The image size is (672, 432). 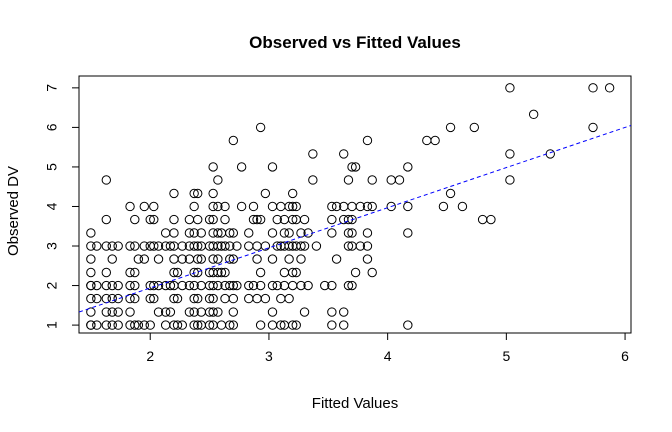 What do you see at coordinates (52, 206) in the screenshot?
I see `y-tick-label: 4` at bounding box center [52, 206].